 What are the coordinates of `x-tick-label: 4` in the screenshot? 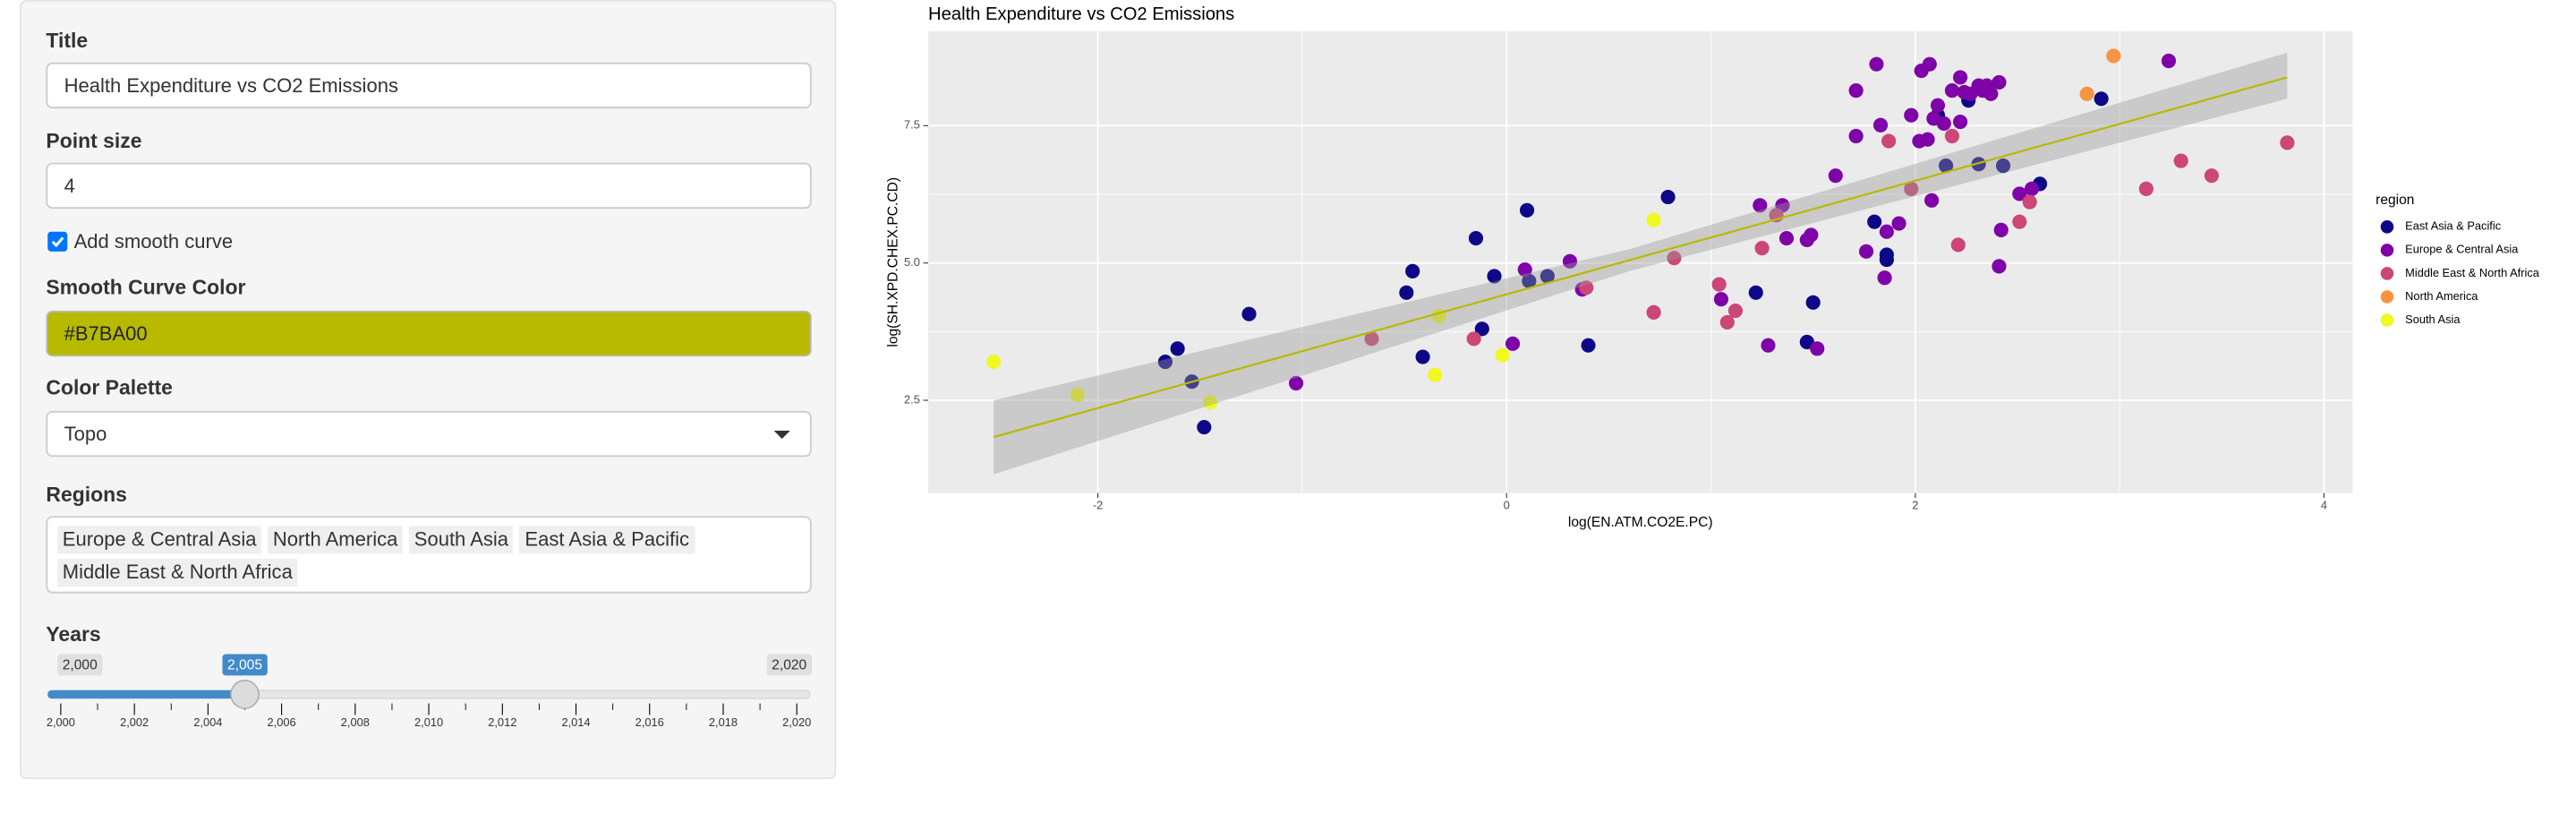 It's located at (2324, 506).